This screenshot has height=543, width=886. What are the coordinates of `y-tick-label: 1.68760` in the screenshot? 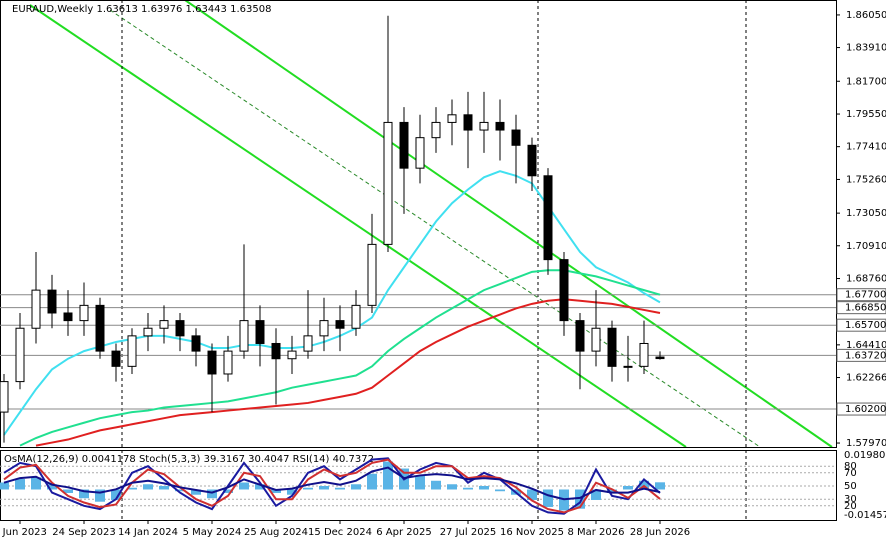 It's located at (866, 279).